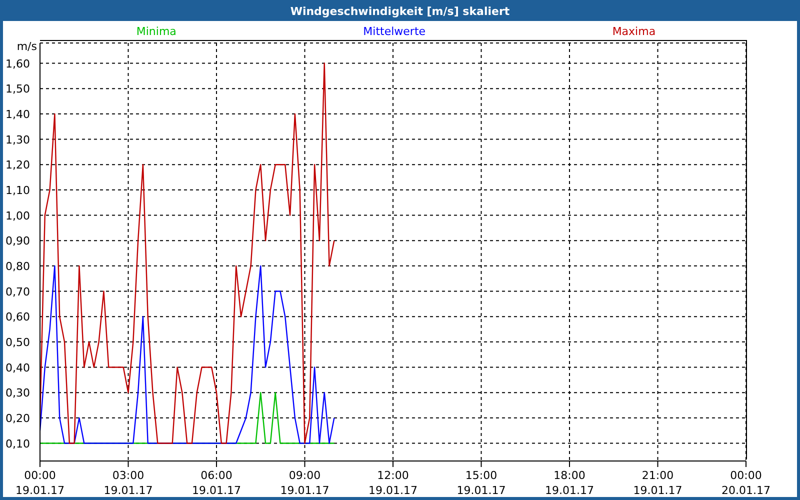  I want to click on x-tick-label: 15:00 19.01.17, so click(481, 483).